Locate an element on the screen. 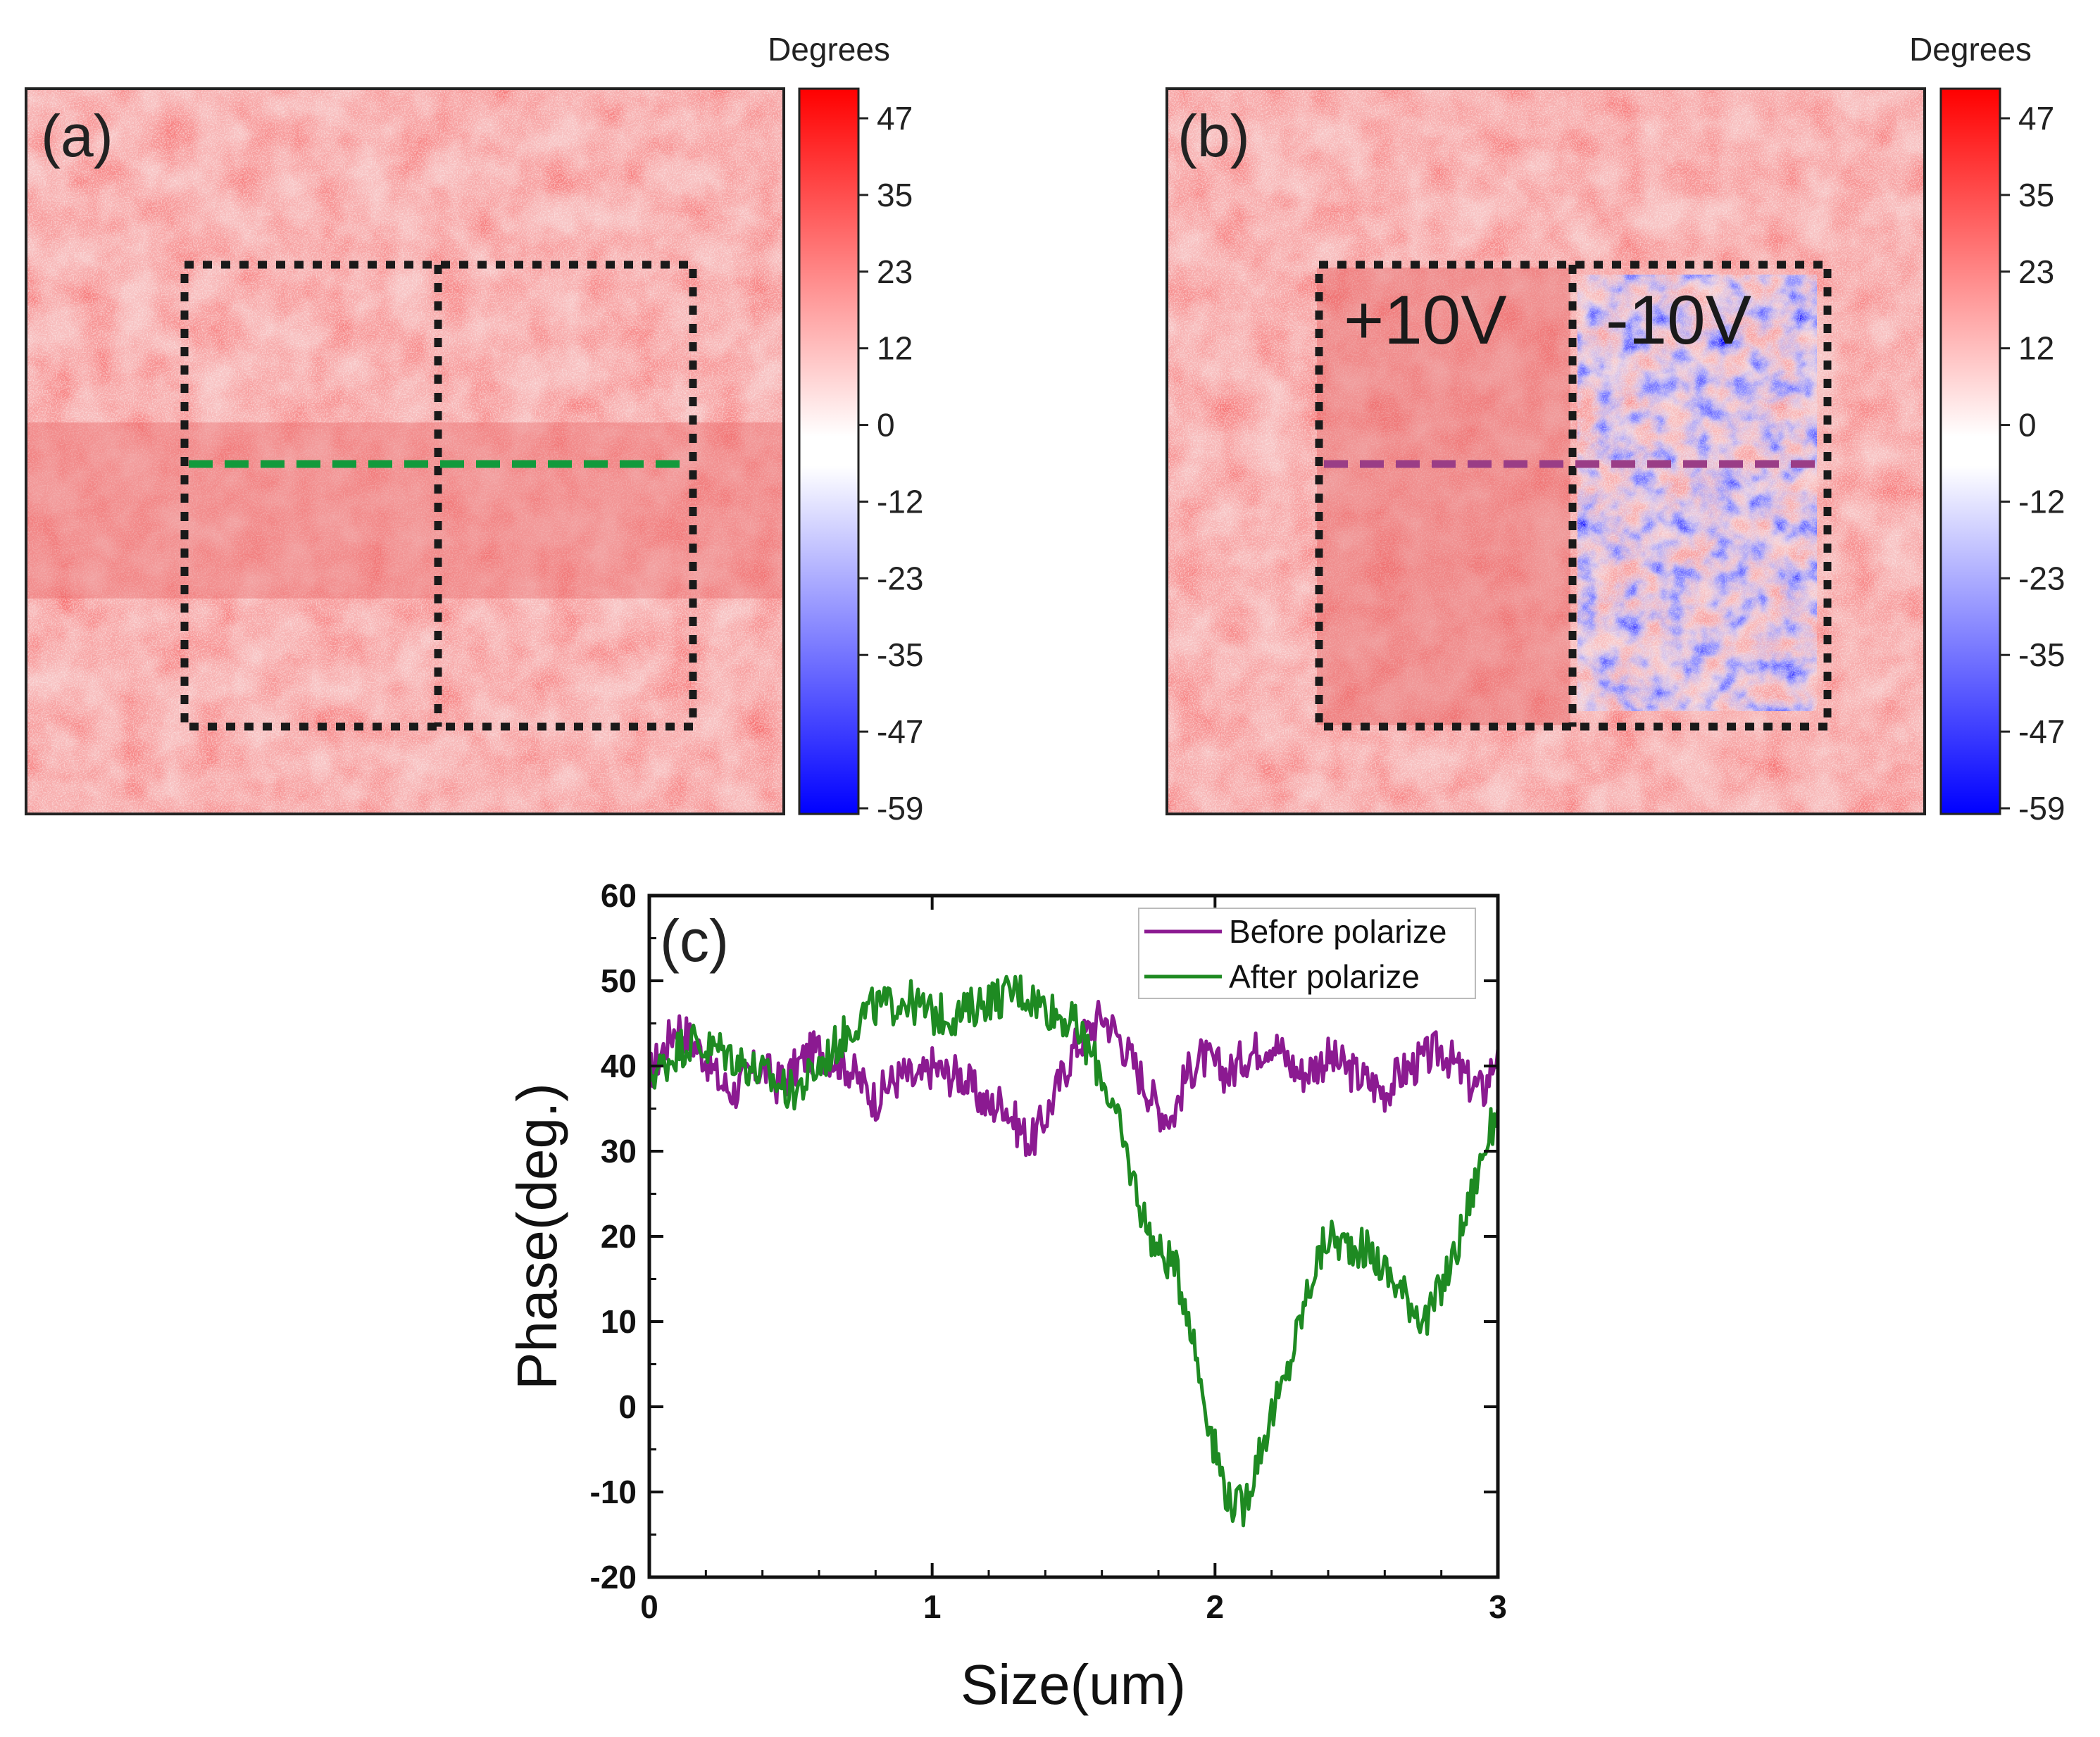 The image size is (2100, 1737). region-label-minus: -10V is located at coordinates (1678, 319).